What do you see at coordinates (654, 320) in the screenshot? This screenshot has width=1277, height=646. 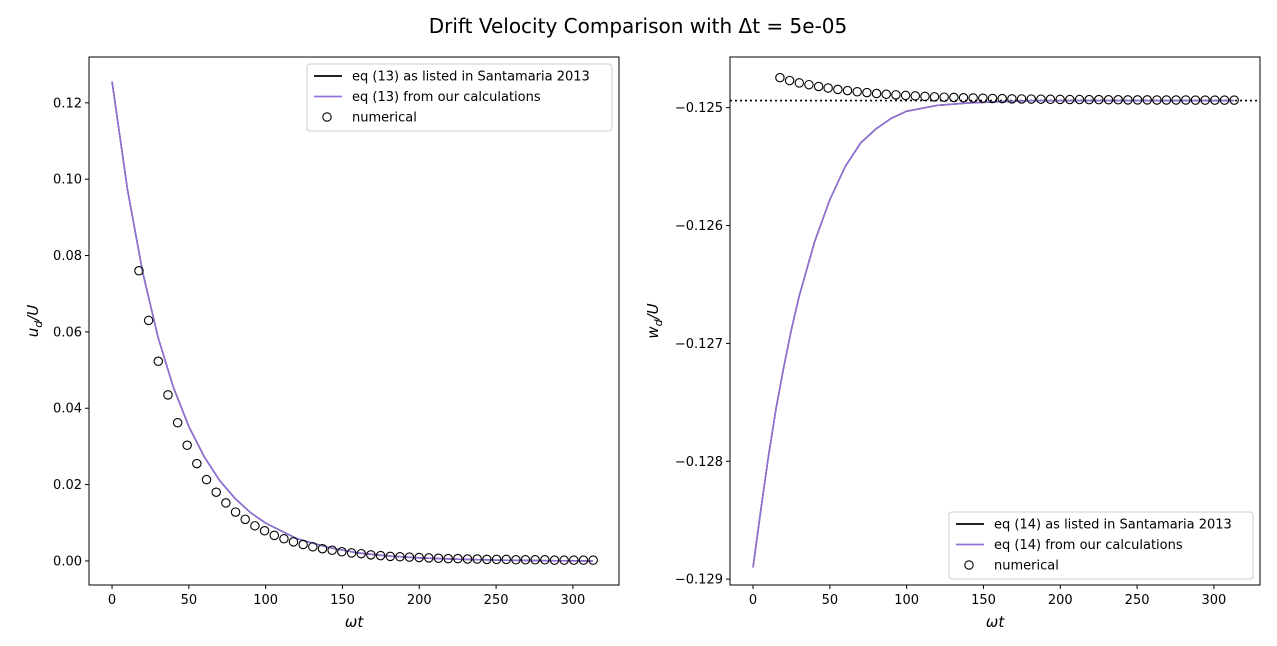 I see `y-axis-label: wd/U` at bounding box center [654, 320].